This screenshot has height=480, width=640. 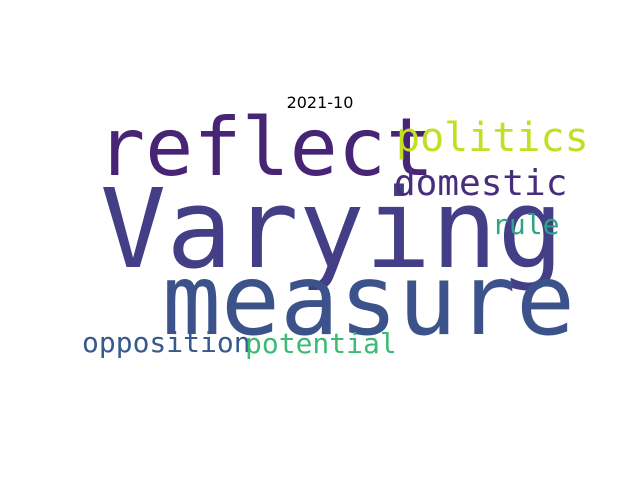 What do you see at coordinates (166, 342) in the screenshot?
I see `word-opposition: opposition` at bounding box center [166, 342].